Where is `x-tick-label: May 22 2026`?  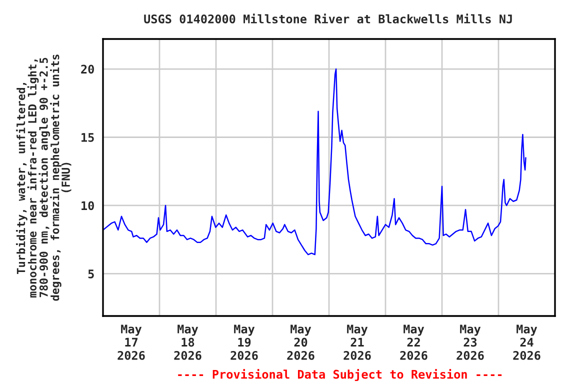
x-tick-label: May 22 2026 is located at coordinates (414, 342).